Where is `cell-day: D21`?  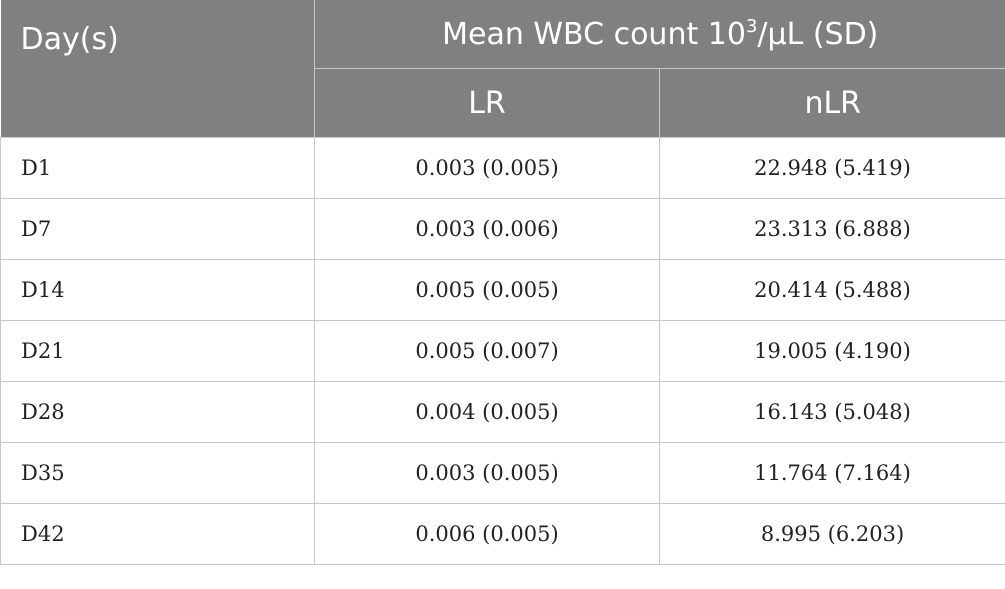
cell-day: D21 is located at coordinates (157, 351).